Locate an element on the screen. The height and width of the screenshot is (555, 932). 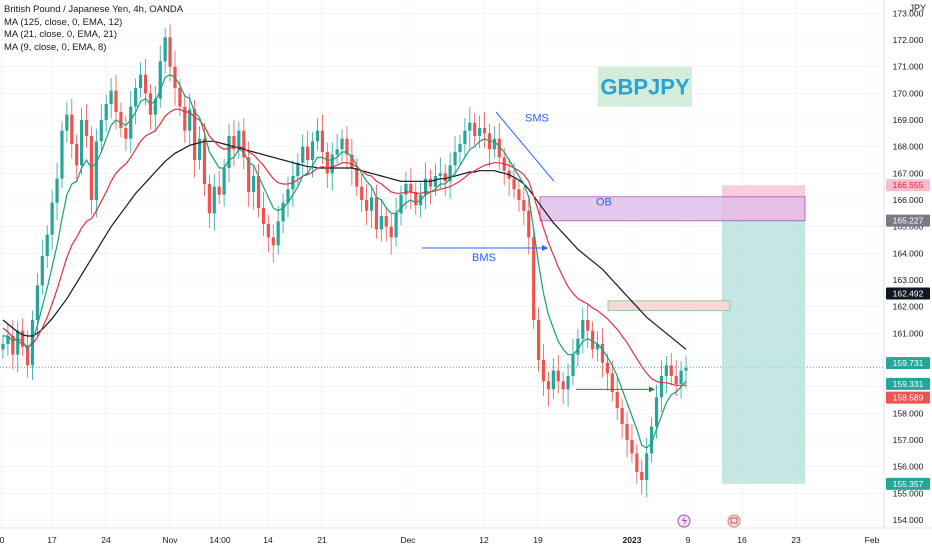
legend-ma-21: MA (21, close, 0, EMA, 21) is located at coordinates (60, 34).